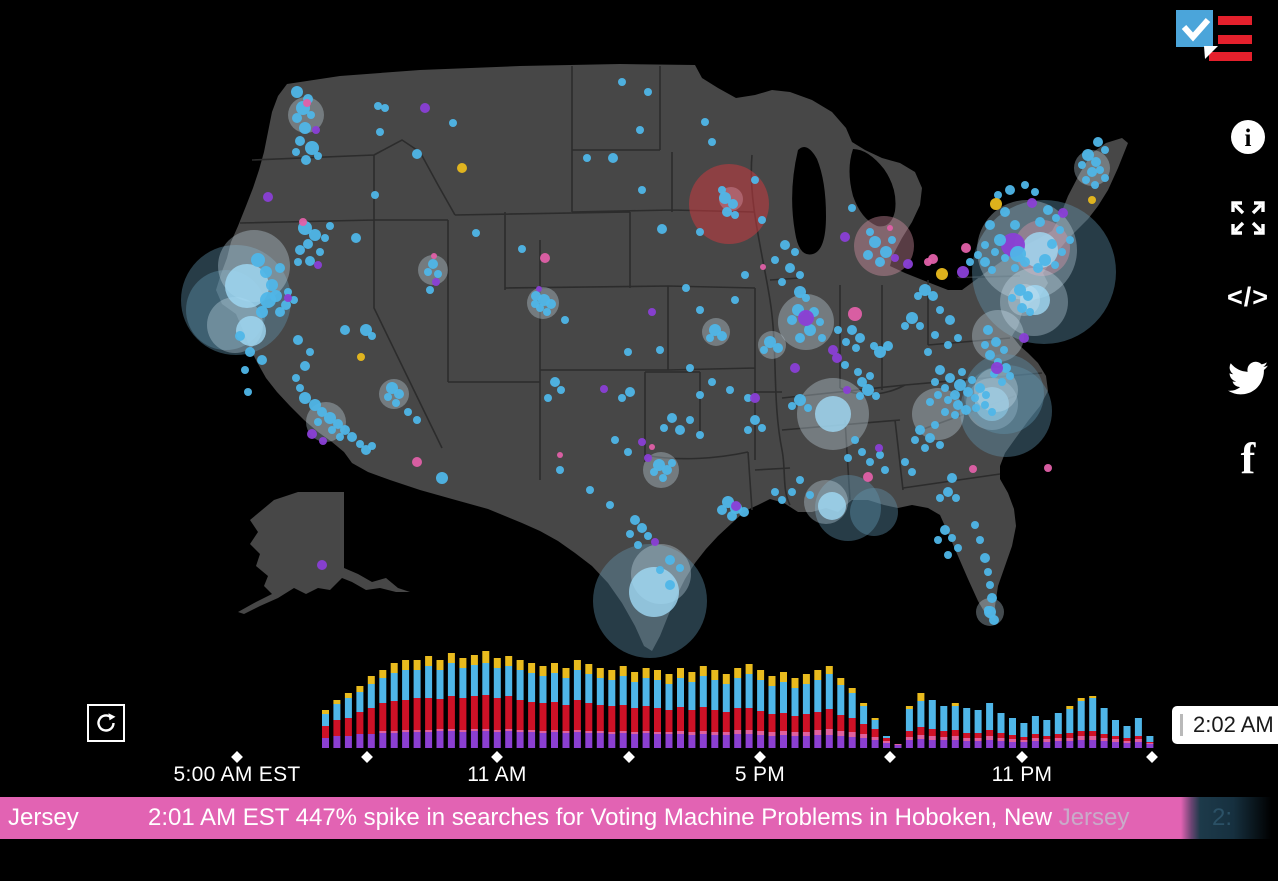  What do you see at coordinates (738, 699) in the screenshot?
I see `timeline-stacked-bars` at bounding box center [738, 699].